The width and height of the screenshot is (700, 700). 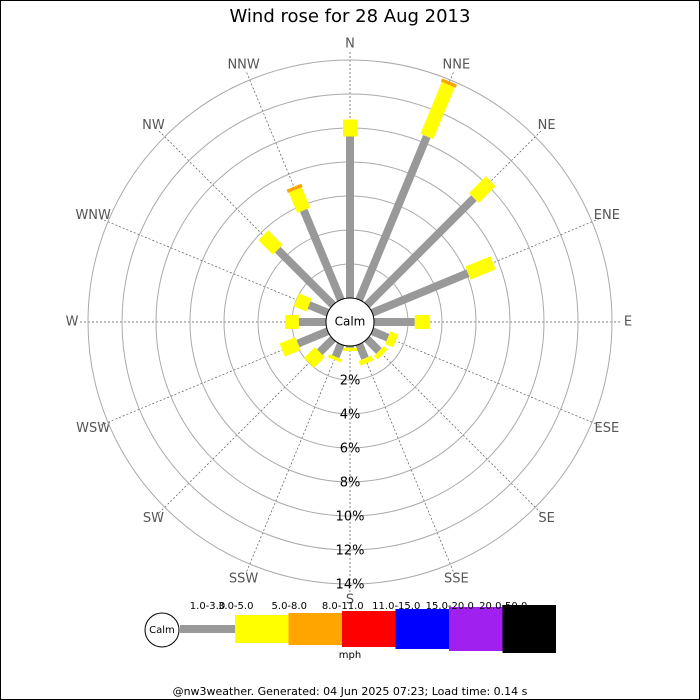 I want to click on calm-label: Calm, so click(x=350, y=322).